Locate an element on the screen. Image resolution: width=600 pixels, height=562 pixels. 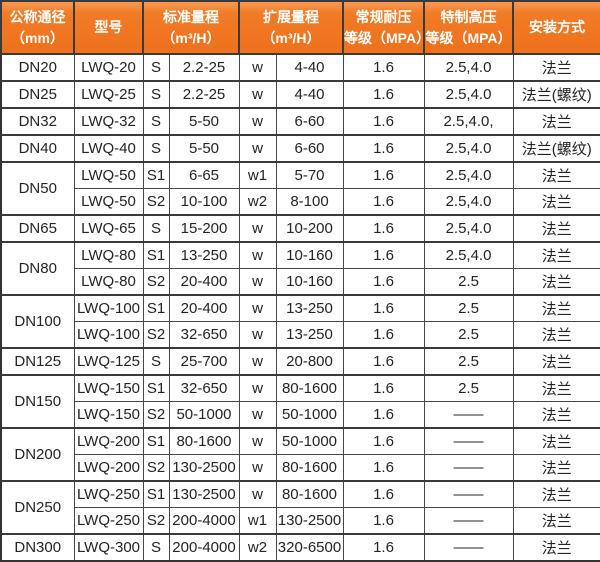
cell-standard-range: 13-250 is located at coordinates (204, 255).